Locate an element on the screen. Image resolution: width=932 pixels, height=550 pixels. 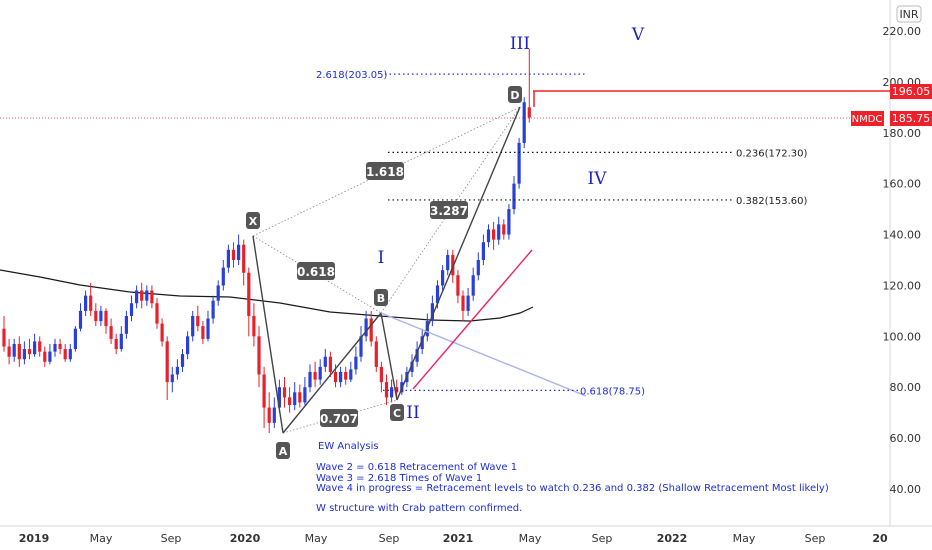
note-line: Wave 2 = 0.618 Retracement of Wave 1 is located at coordinates (416, 467).